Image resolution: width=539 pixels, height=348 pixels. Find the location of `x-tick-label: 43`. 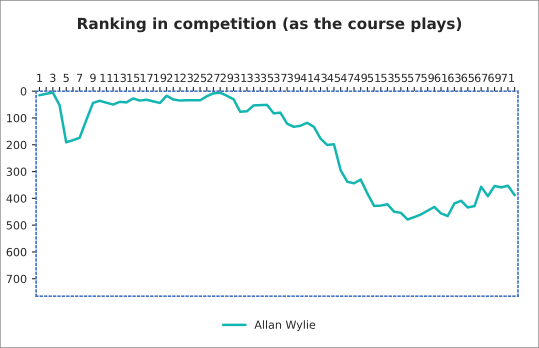

x-tick-label: 43 is located at coordinates (320, 78).